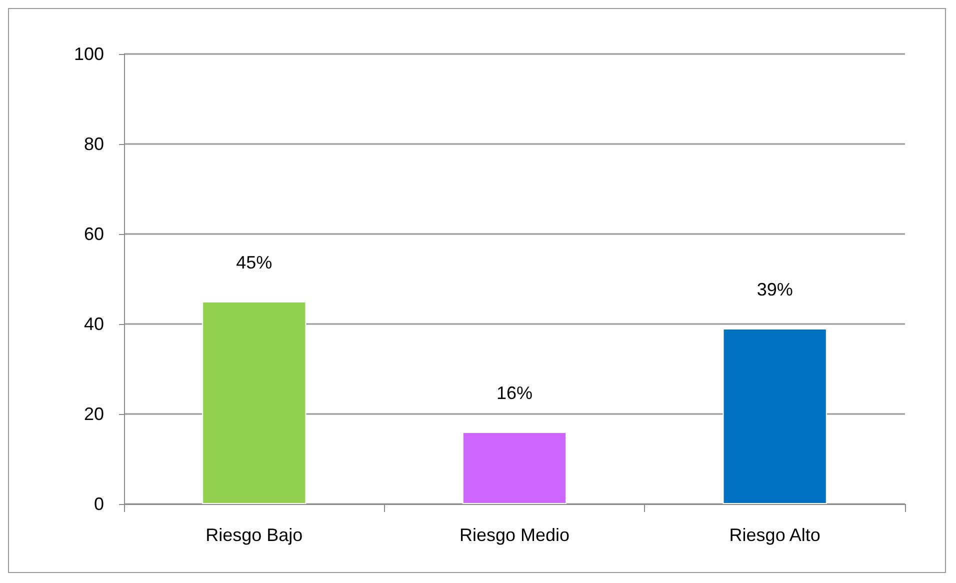  Describe the element at coordinates (254, 262) in the screenshot. I see `data-label: 45%` at that location.